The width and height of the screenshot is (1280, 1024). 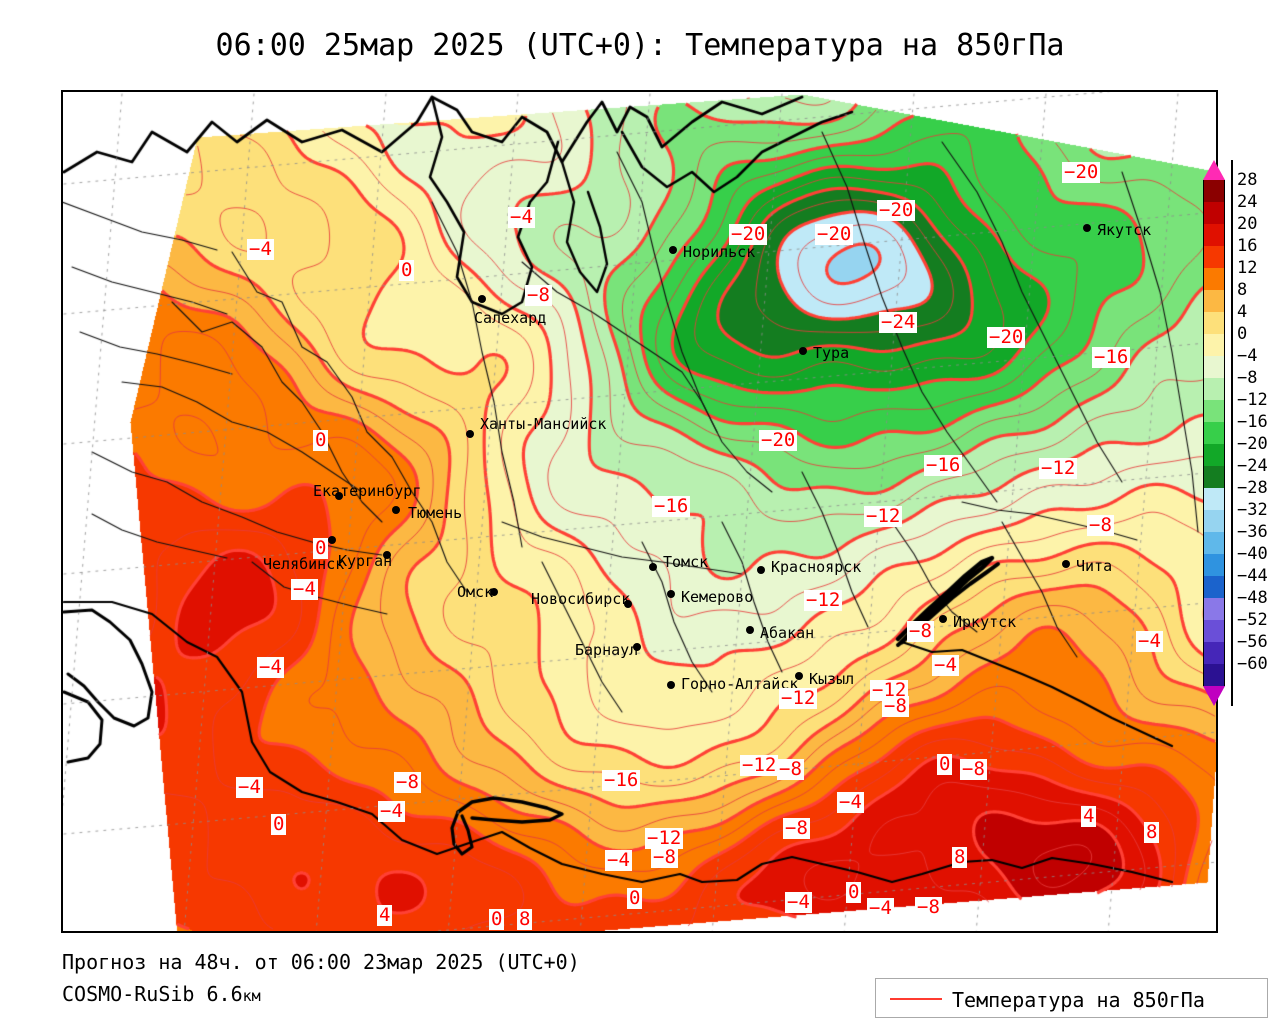 What do you see at coordinates (898, 322) in the screenshot?
I see `contour-label: −24` at bounding box center [898, 322].